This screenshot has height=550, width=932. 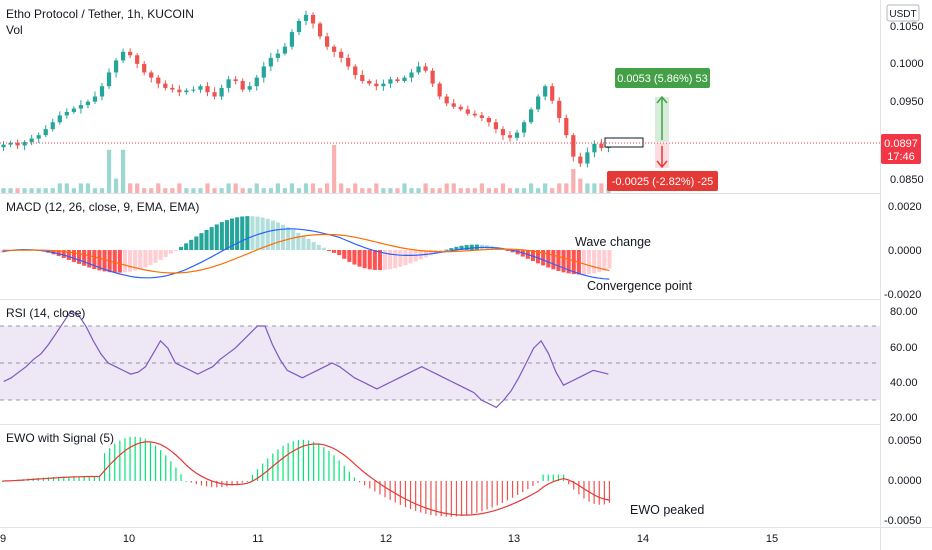 What do you see at coordinates (904, 312) in the screenshot?
I see `rsi-tick: 80.00` at bounding box center [904, 312].